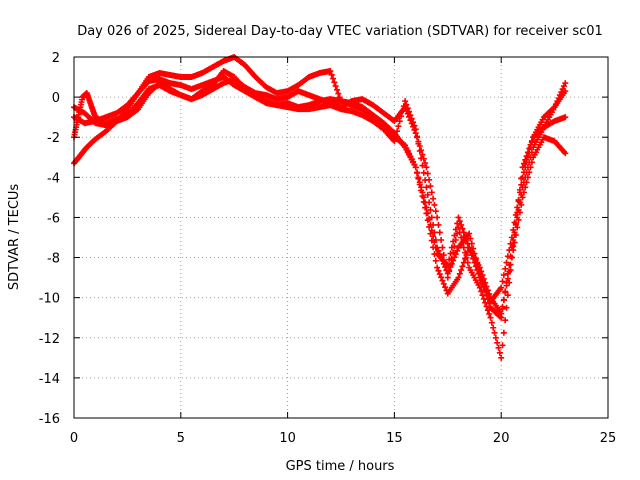  I want to click on x-tick-label: 25, so click(608, 438).